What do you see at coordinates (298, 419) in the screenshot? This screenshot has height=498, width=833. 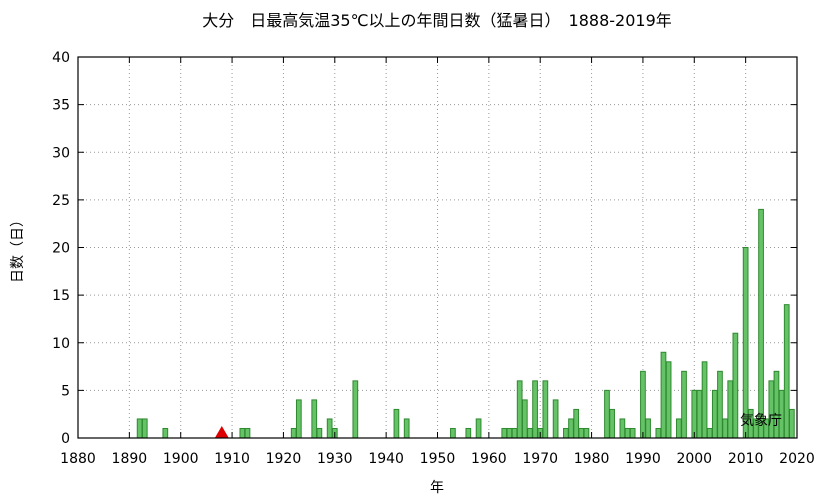 I see `bar-1923` at bounding box center [298, 419].